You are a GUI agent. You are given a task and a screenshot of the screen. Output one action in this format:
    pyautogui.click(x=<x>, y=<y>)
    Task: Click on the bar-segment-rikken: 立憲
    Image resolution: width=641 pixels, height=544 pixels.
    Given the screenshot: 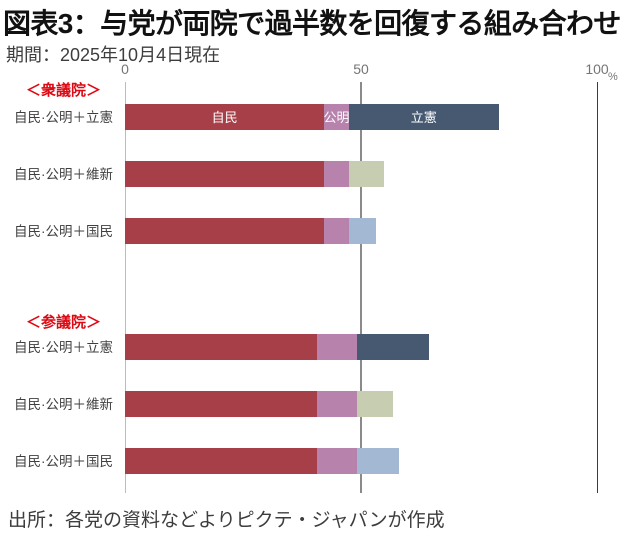 What is the action you would take?
    pyautogui.click(x=423, y=117)
    